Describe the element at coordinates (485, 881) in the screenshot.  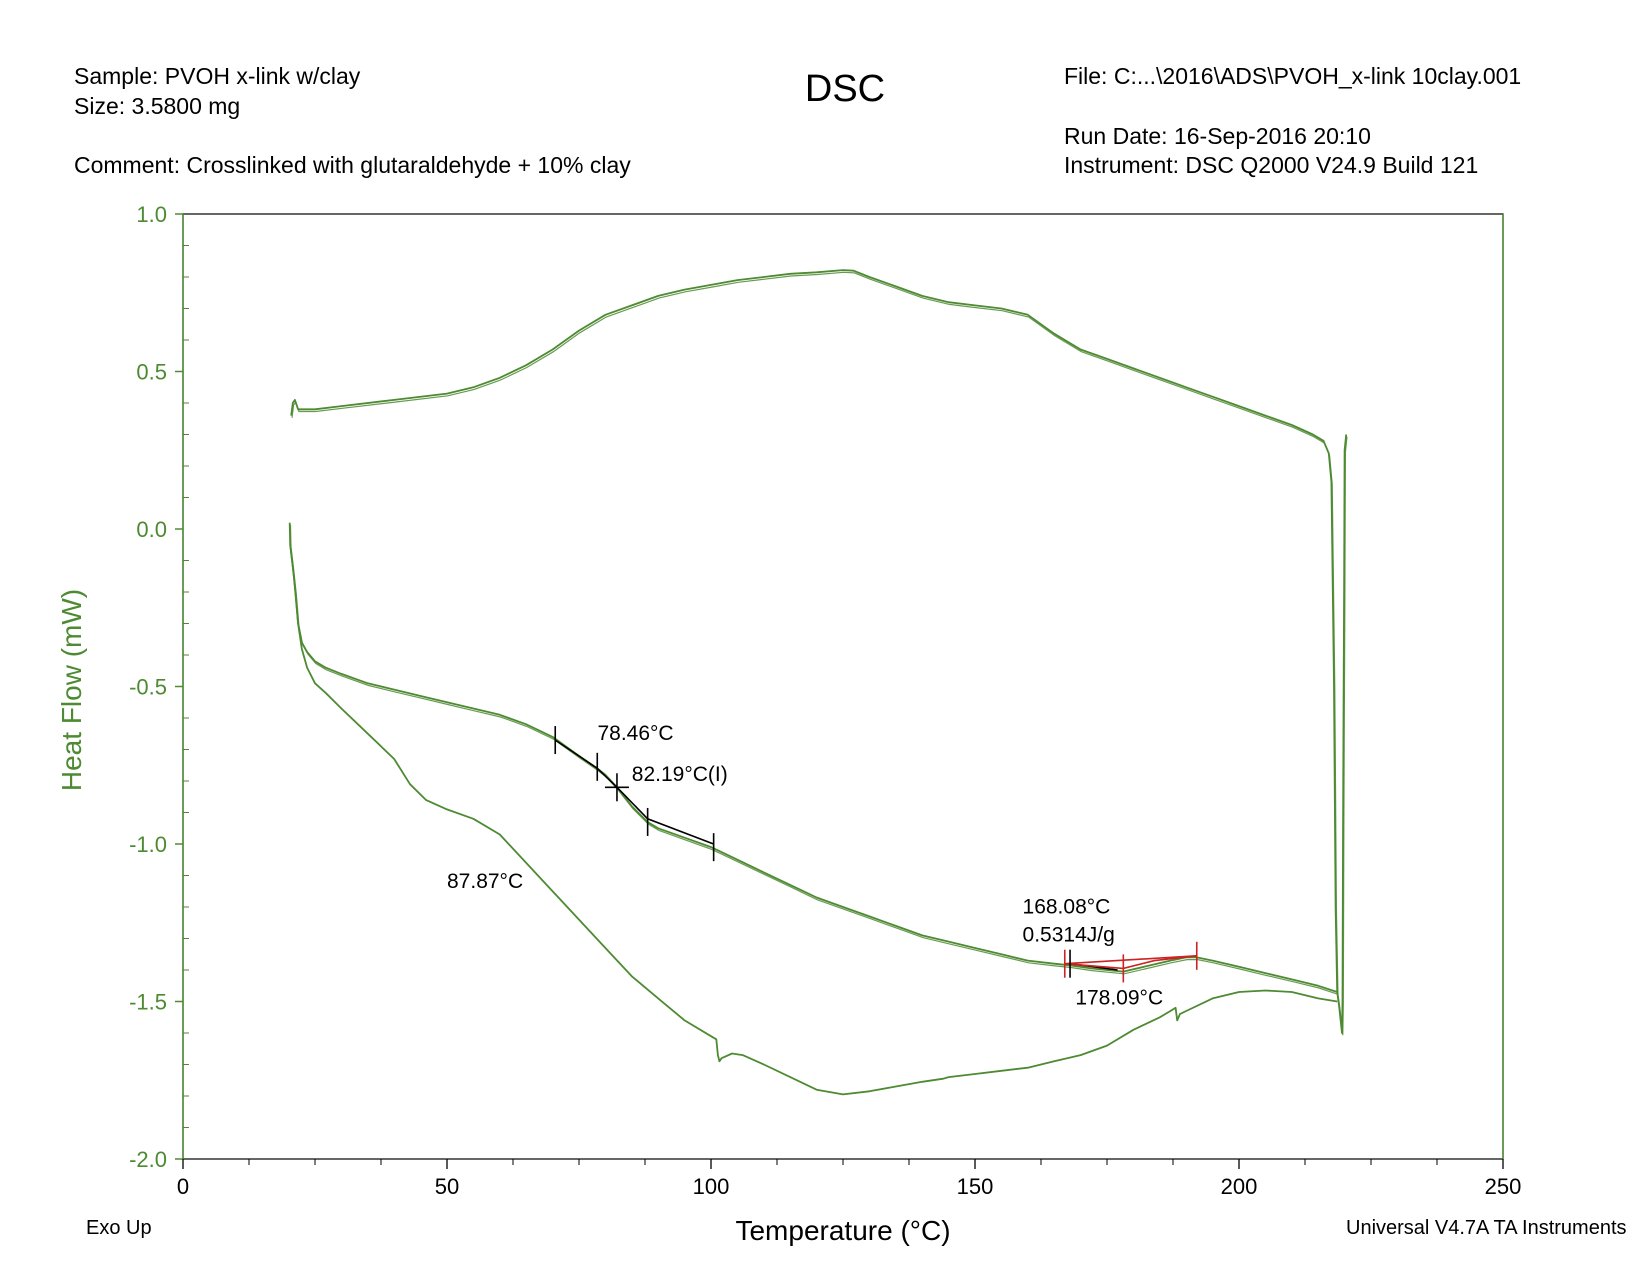
I see `annotation-label: 87.87°C` at that location.